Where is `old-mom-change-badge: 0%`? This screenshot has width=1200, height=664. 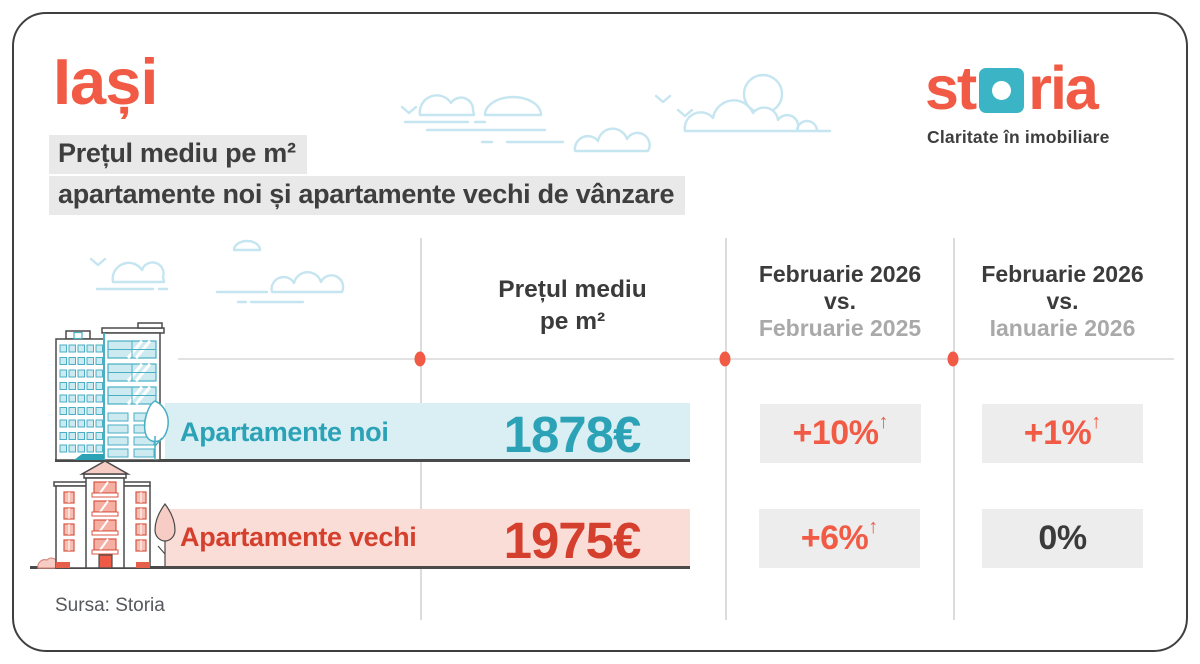 old-mom-change-badge: 0% is located at coordinates (1062, 538).